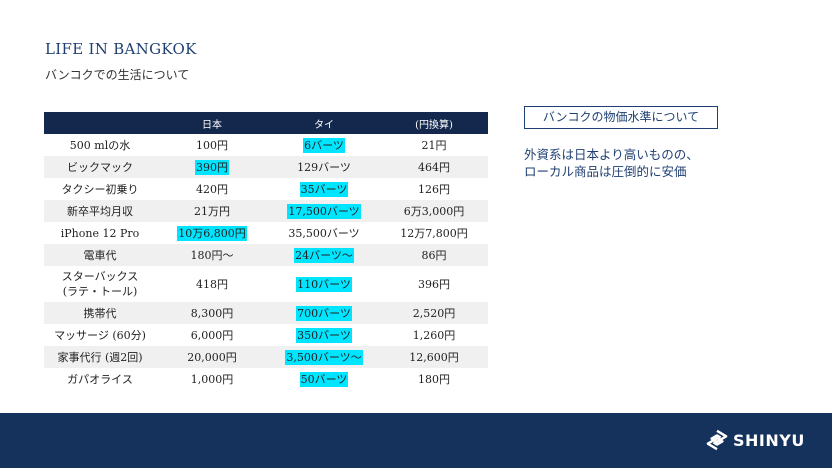  What do you see at coordinates (324, 123) in the screenshot?
I see `column-header-thai: タイ` at bounding box center [324, 123].